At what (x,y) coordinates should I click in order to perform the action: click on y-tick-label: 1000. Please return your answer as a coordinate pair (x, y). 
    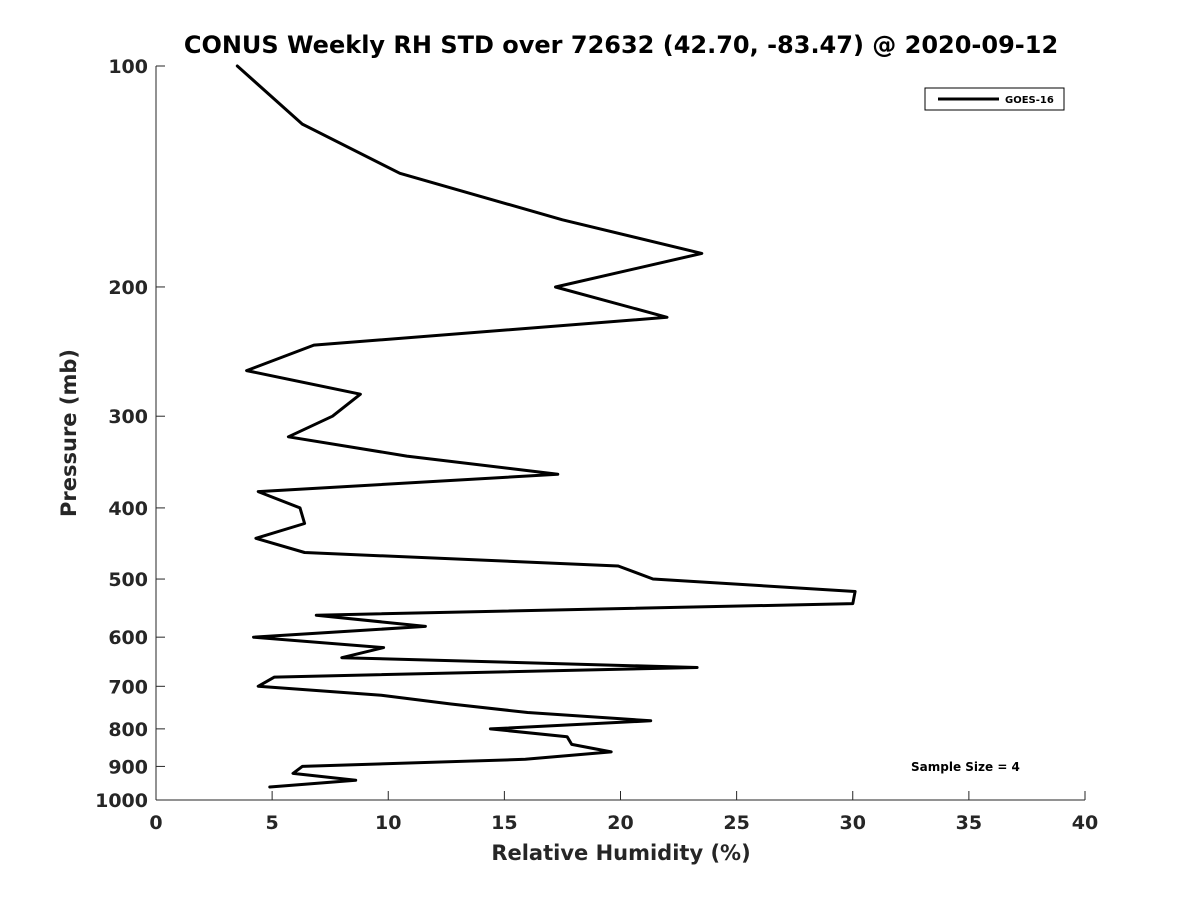
    Looking at the image, I should click on (121, 801).